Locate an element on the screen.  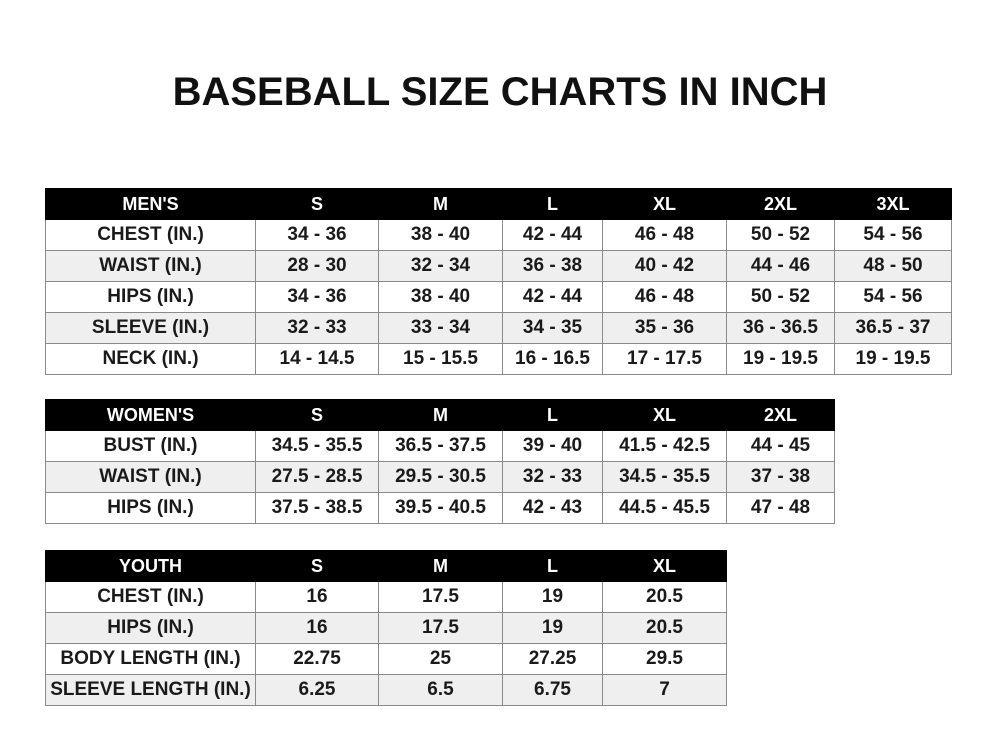
header-row: YOUTH S M L XL is located at coordinates (386, 566).